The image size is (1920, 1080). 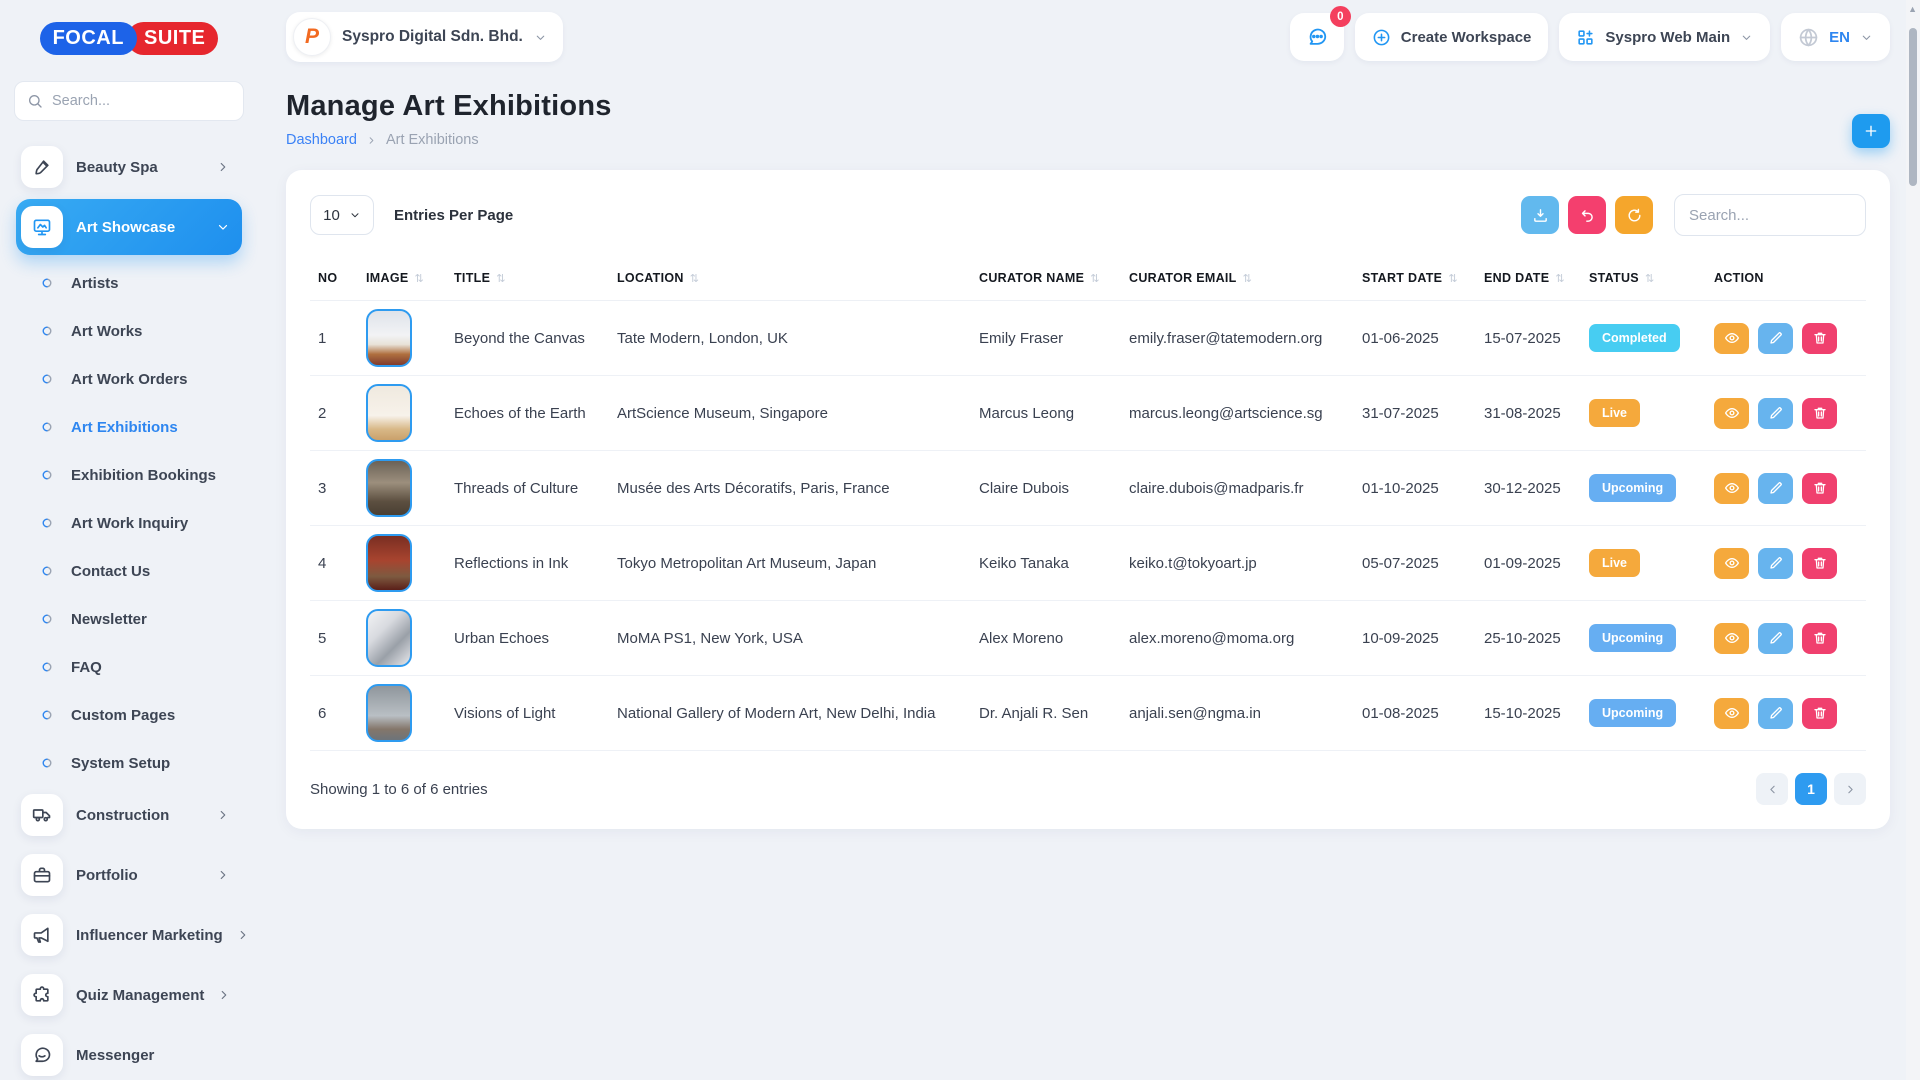 I want to click on column-header-curator-email: CURATOR EMAIL ⇅, so click(x=1237, y=278).